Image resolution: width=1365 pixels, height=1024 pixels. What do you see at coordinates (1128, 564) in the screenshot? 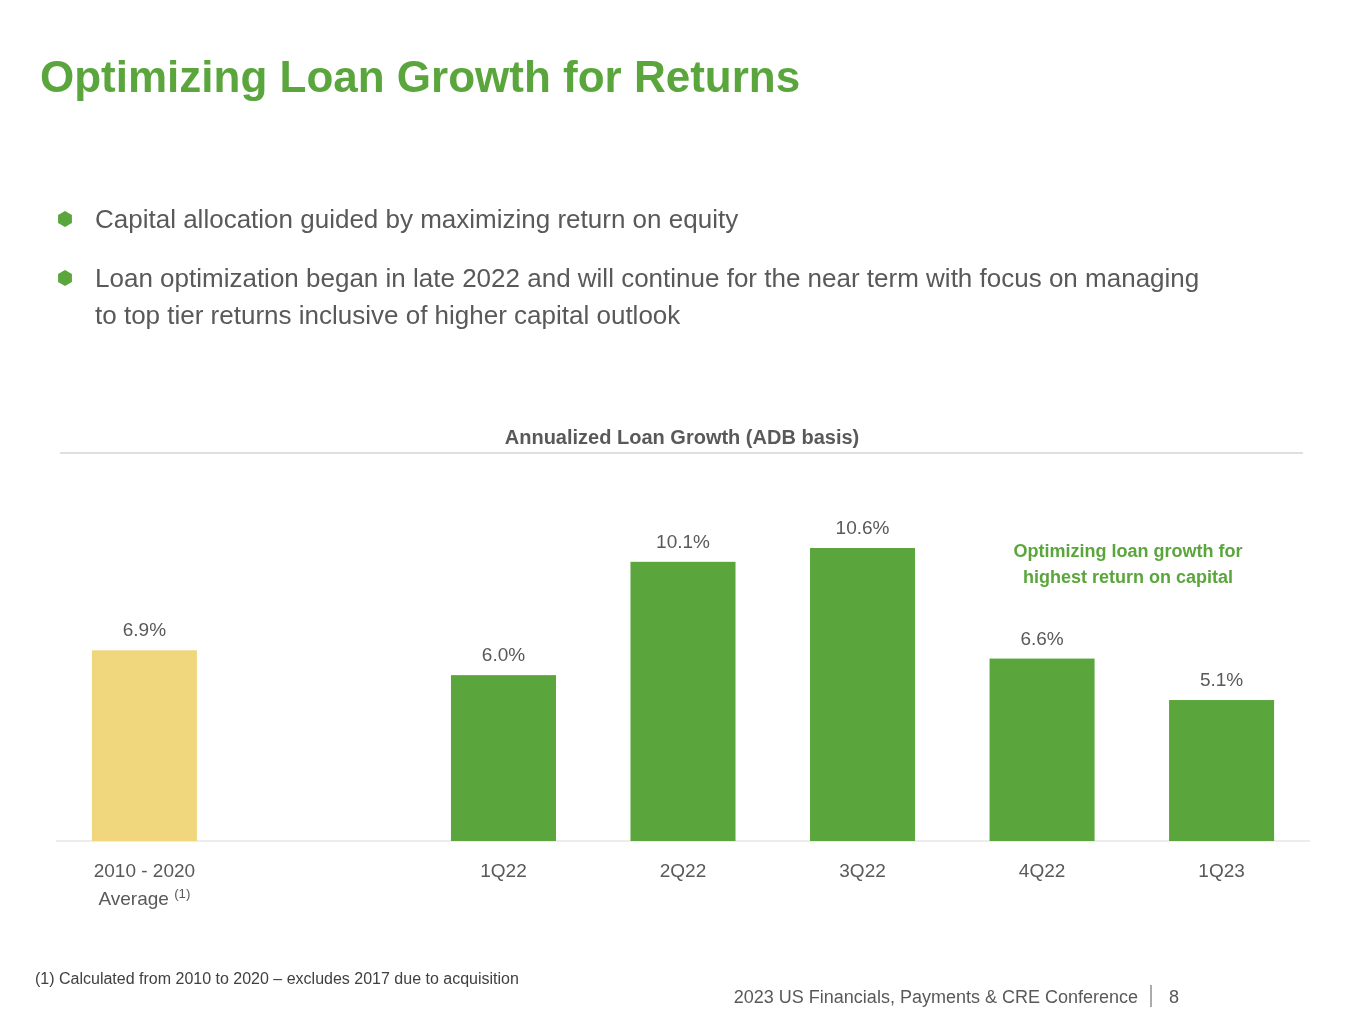
I see `annotation: Optimizing loan growth for highest return on capital` at bounding box center [1128, 564].